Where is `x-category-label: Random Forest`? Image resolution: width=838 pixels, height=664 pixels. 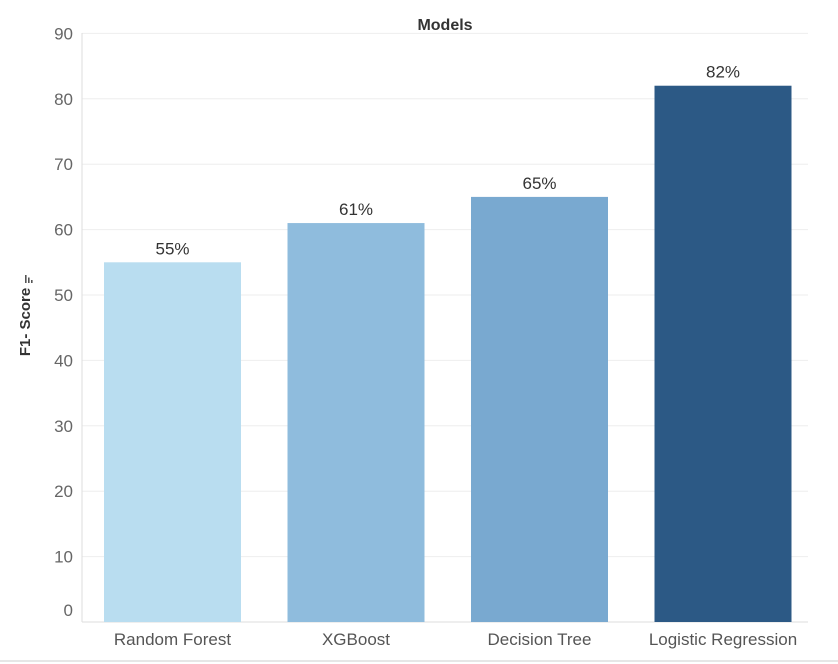 x-category-label: Random Forest is located at coordinates (172, 639).